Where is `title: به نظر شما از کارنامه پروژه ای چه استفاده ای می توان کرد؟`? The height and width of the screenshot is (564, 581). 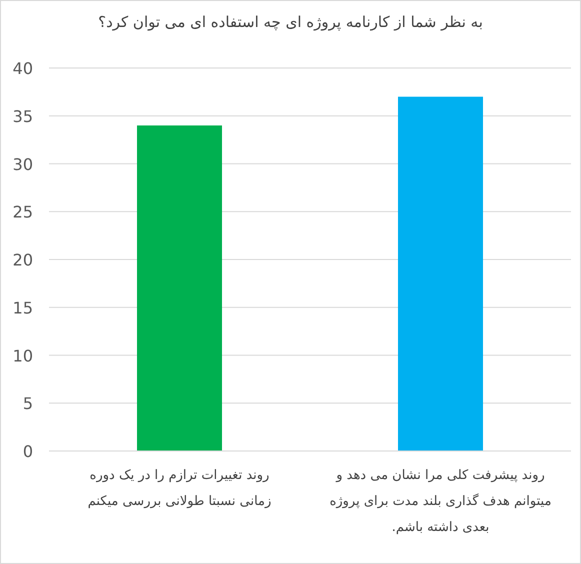 title: به نظر شما از کارنامه پروژه ای چه استفاده ای می توان کرد؟ is located at coordinates (290, 22).